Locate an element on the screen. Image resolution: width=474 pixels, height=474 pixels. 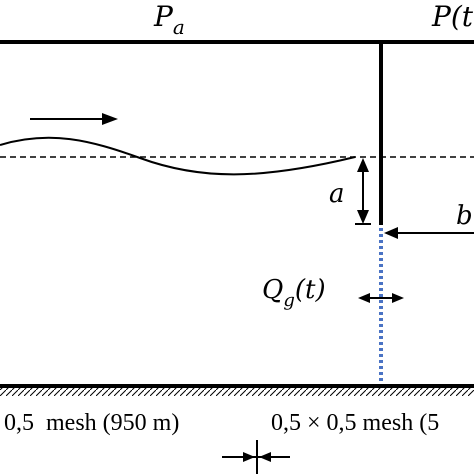
amplitude-arrowhead-bottom is located at coordinates (363, 217).